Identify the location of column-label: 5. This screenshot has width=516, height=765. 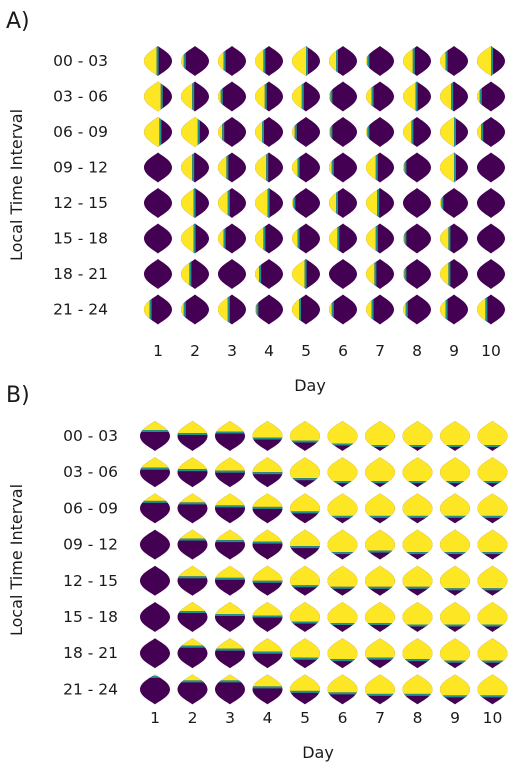
(306, 351).